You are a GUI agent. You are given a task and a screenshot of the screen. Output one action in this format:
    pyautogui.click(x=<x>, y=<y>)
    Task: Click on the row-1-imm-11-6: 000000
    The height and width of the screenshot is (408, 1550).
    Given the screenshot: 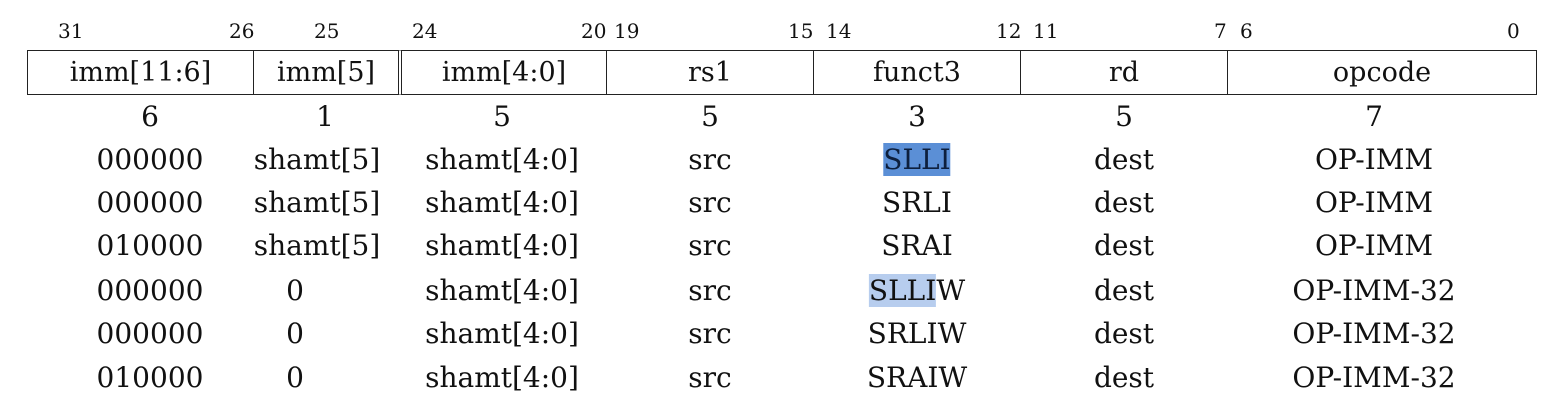 What is the action you would take?
    pyautogui.click(x=150, y=159)
    